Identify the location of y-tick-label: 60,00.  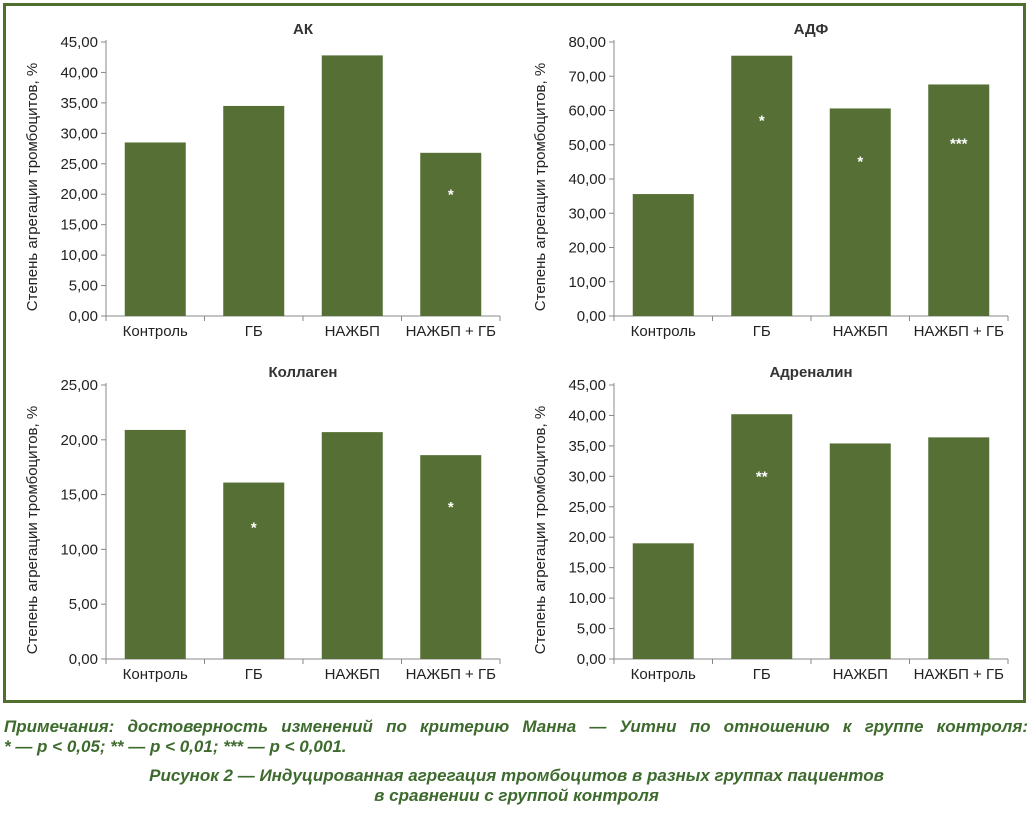
(587, 111).